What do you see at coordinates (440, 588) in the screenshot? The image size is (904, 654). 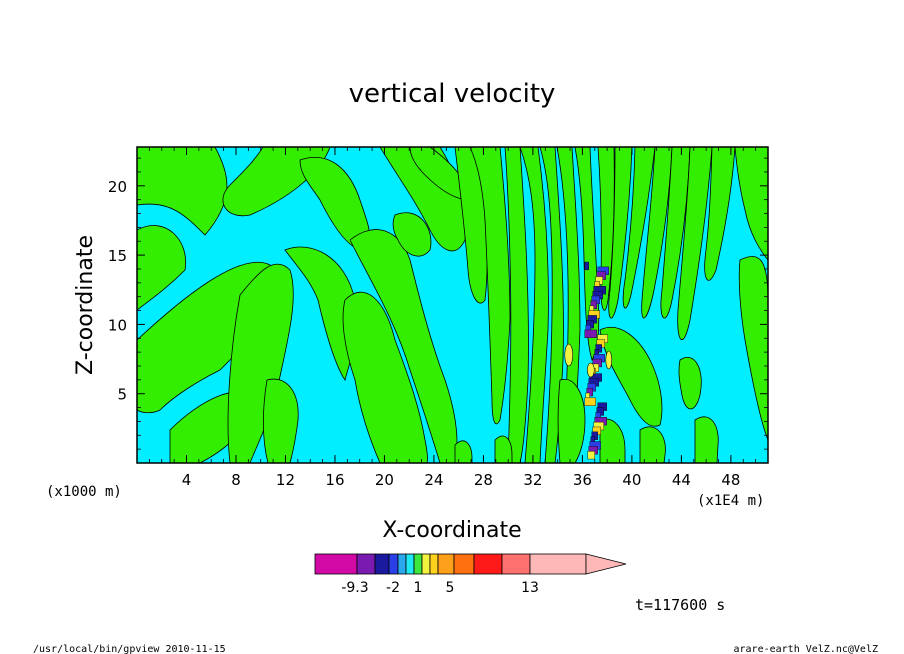 I see `colorbar-labels: -9.3 -2 1 5 13` at bounding box center [440, 588].